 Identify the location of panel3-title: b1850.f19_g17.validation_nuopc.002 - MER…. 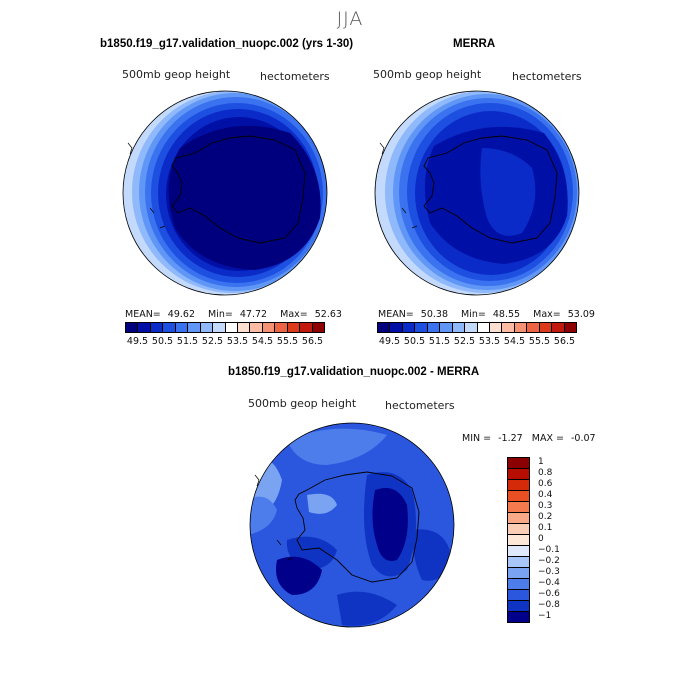
(354, 372).